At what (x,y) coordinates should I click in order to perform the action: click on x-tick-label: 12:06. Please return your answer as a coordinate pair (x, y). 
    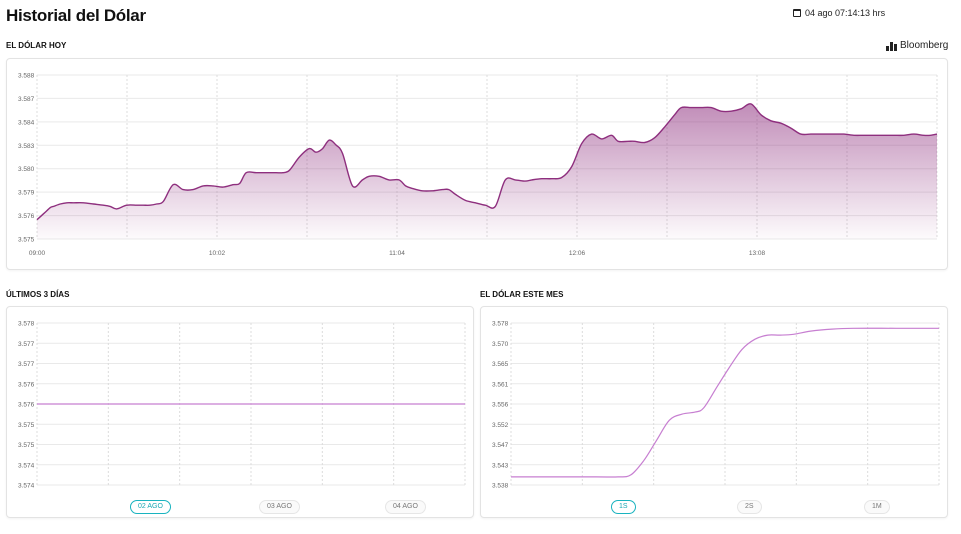
    Looking at the image, I should click on (577, 253).